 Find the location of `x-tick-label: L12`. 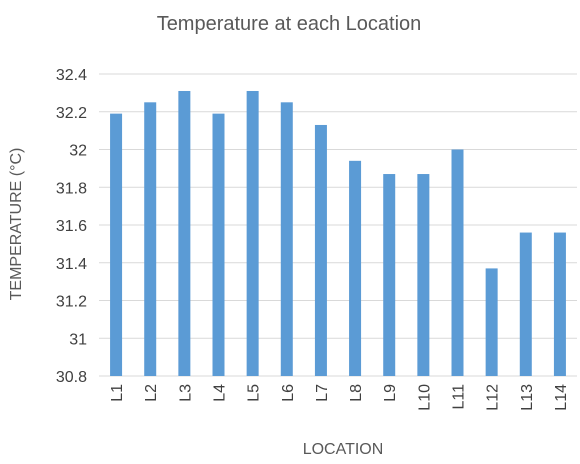

x-tick-label: L12 is located at coordinates (493, 397).